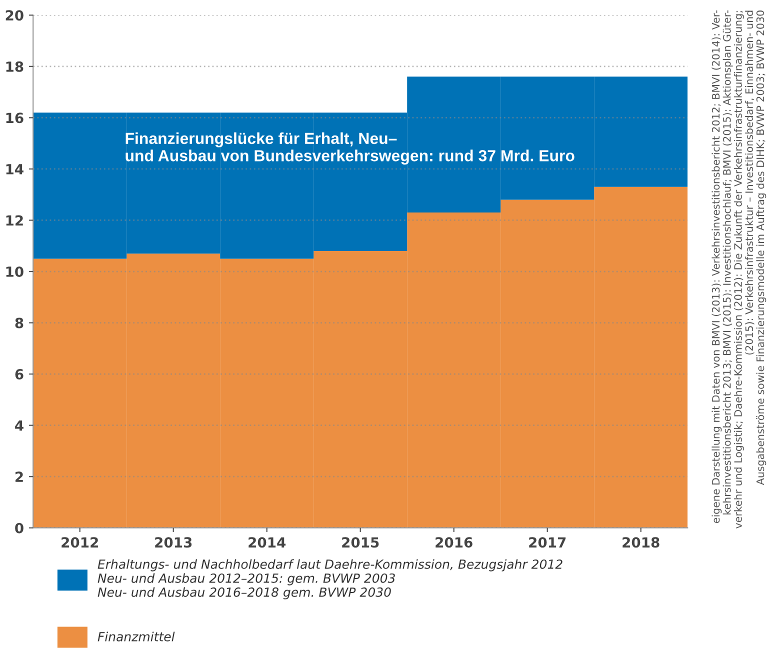 The height and width of the screenshot is (659, 770). What do you see at coordinates (19, 477) in the screenshot?
I see `y-tick-label: 2` at bounding box center [19, 477].